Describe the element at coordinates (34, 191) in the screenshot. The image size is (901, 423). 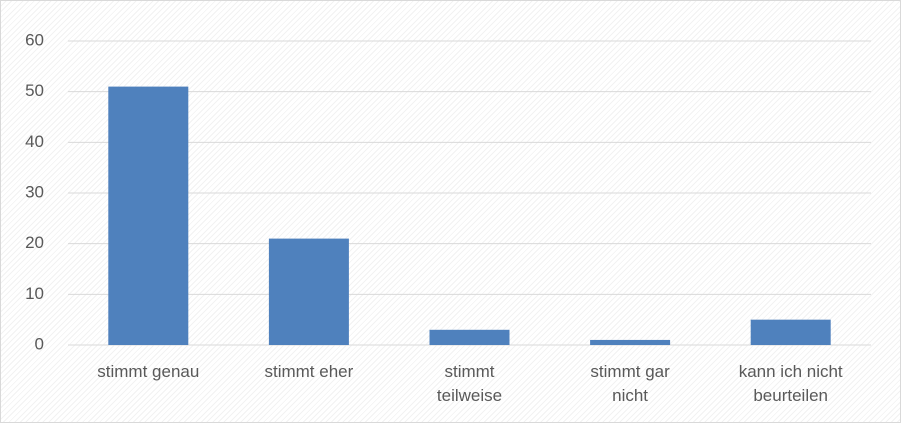
I see `y-tick-label: 30` at that location.